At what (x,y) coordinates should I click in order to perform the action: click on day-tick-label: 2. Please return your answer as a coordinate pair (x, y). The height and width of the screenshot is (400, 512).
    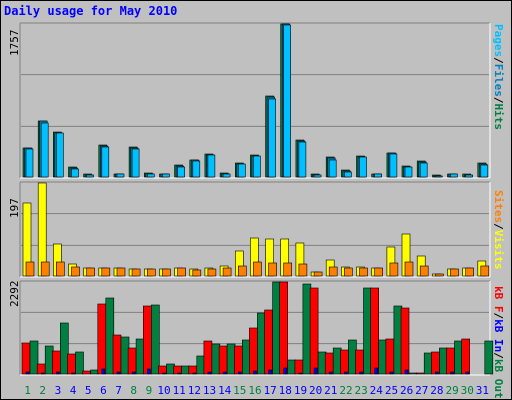
    Looking at the image, I should click on (42, 390).